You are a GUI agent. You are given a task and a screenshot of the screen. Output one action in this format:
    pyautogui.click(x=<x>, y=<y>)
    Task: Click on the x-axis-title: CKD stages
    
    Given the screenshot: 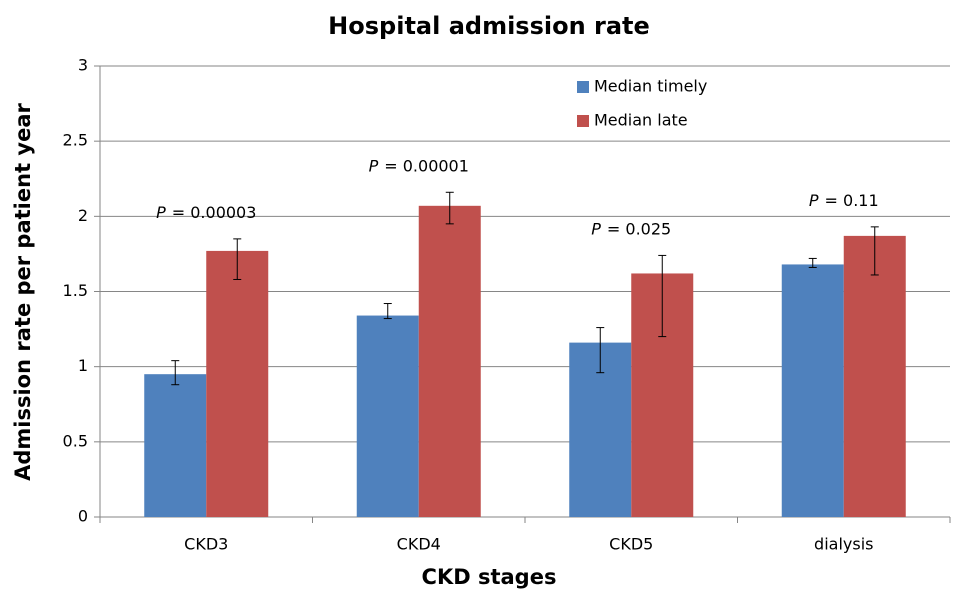 What is the action you would take?
    pyautogui.click(x=489, y=577)
    